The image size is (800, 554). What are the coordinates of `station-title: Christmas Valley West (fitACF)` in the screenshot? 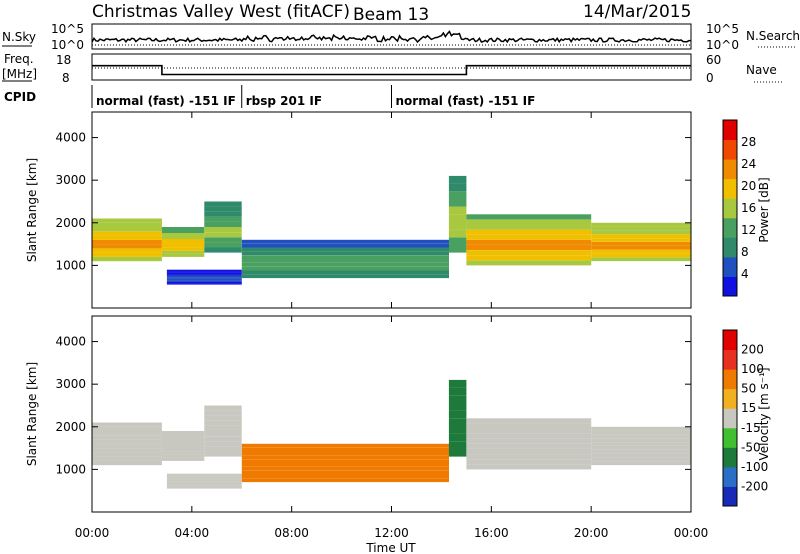 It's located at (221, 12).